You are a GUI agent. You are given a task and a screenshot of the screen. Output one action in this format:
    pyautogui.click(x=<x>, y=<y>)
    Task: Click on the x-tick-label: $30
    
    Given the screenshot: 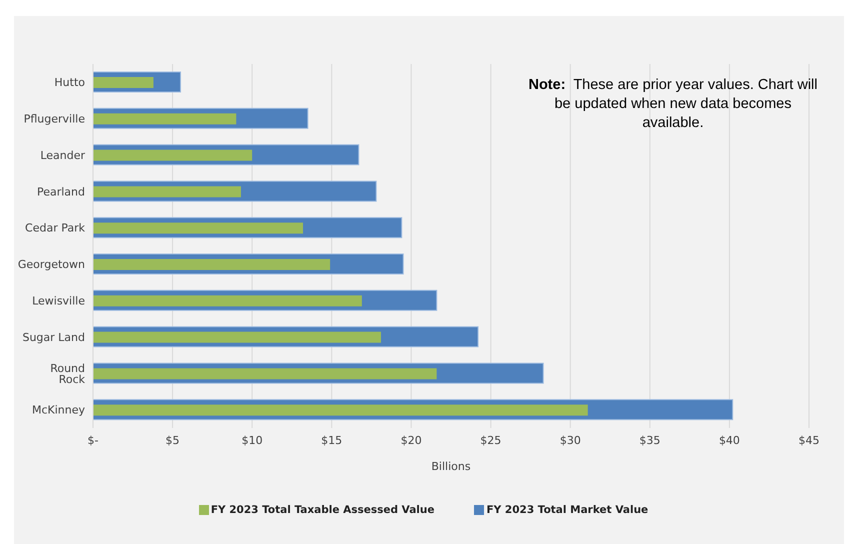 What is the action you would take?
    pyautogui.click(x=570, y=440)
    